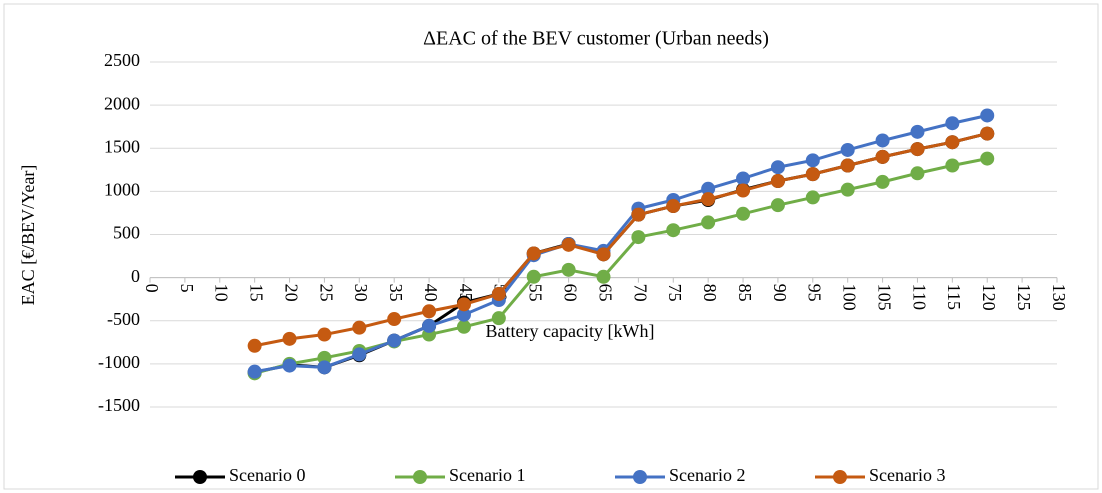 This screenshot has height=493, width=1102. Describe the element at coordinates (570, 331) in the screenshot. I see `x-axis-label: Battery capacity [kWh]` at that location.